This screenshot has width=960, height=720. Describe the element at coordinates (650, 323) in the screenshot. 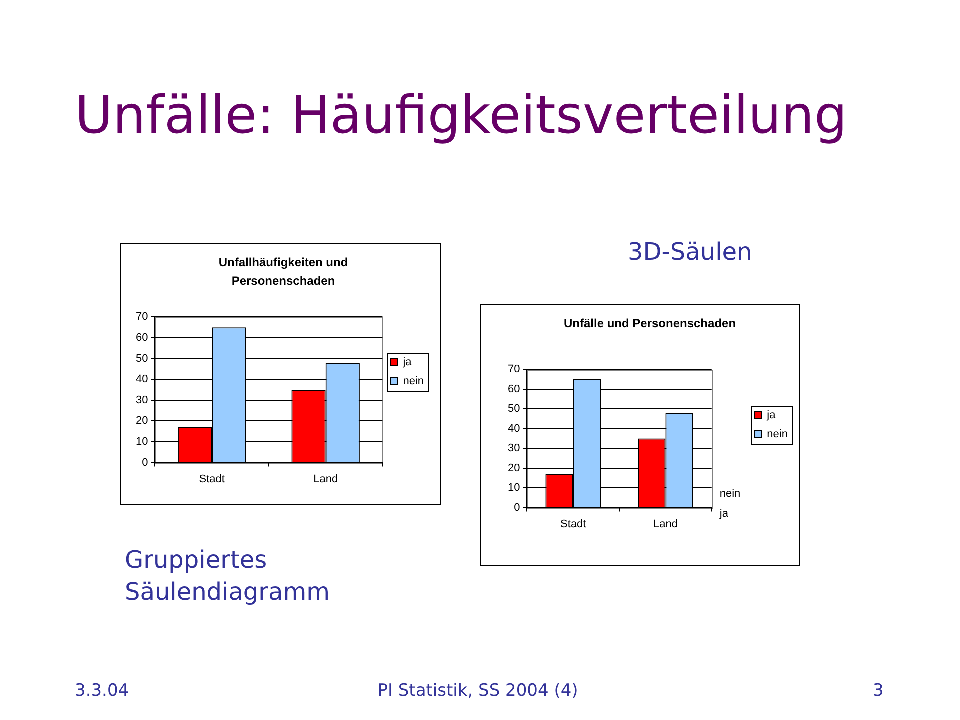

I see `chart-title: Unfälle und Personenschaden` at that location.